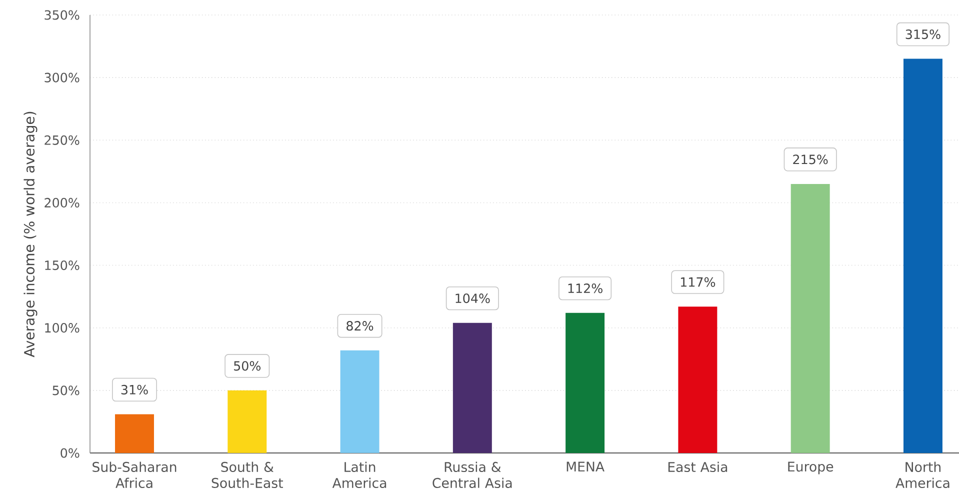 The width and height of the screenshot is (959, 504). Describe the element at coordinates (473, 299) in the screenshot. I see `data-label: 104%` at that location.